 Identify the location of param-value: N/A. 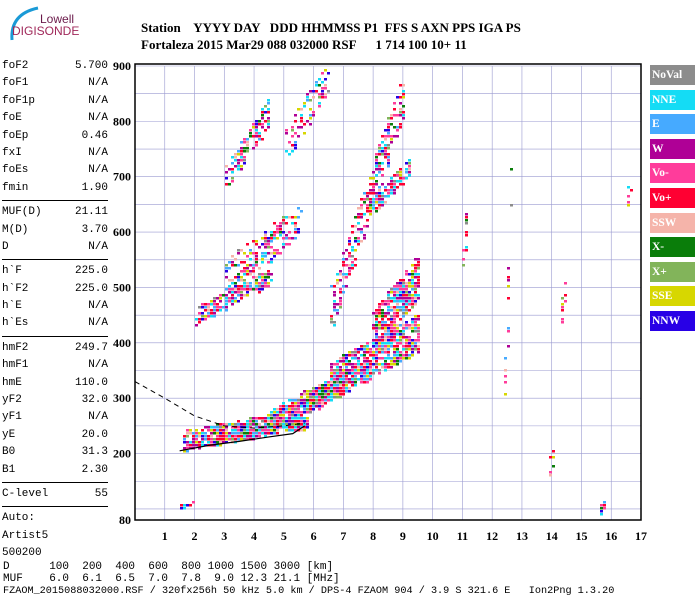
(98, 100).